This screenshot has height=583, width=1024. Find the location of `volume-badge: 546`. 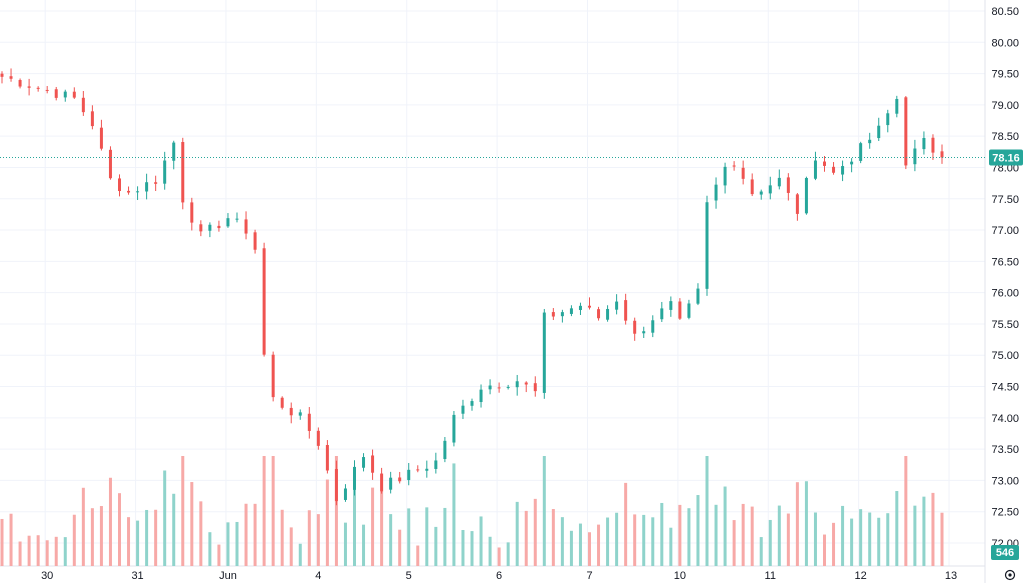

volume-badge: 546 is located at coordinates (1005, 552).